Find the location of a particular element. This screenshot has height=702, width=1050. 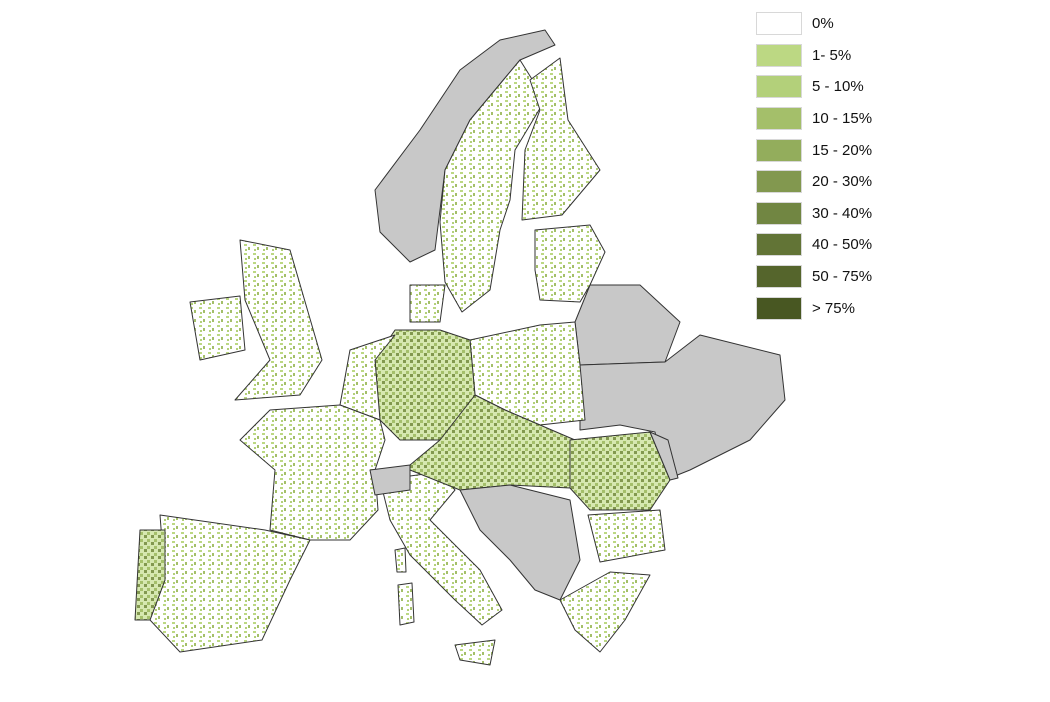

legend-label: 15 - 20% is located at coordinates (842, 150).